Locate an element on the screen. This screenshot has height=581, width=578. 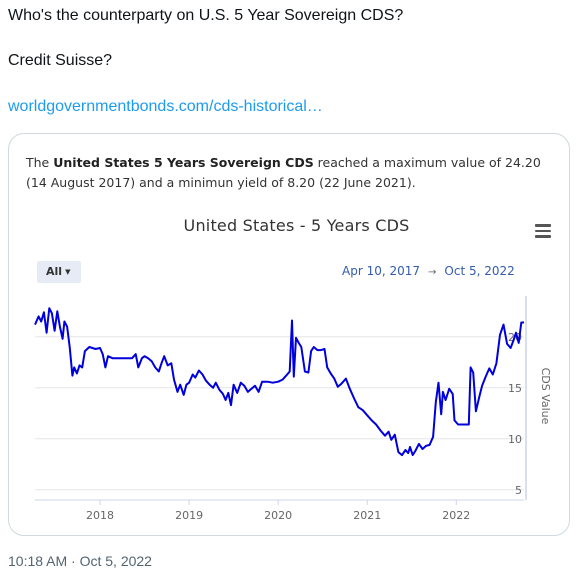
tweet-text-line: Credit Suisse? is located at coordinates (60, 60).